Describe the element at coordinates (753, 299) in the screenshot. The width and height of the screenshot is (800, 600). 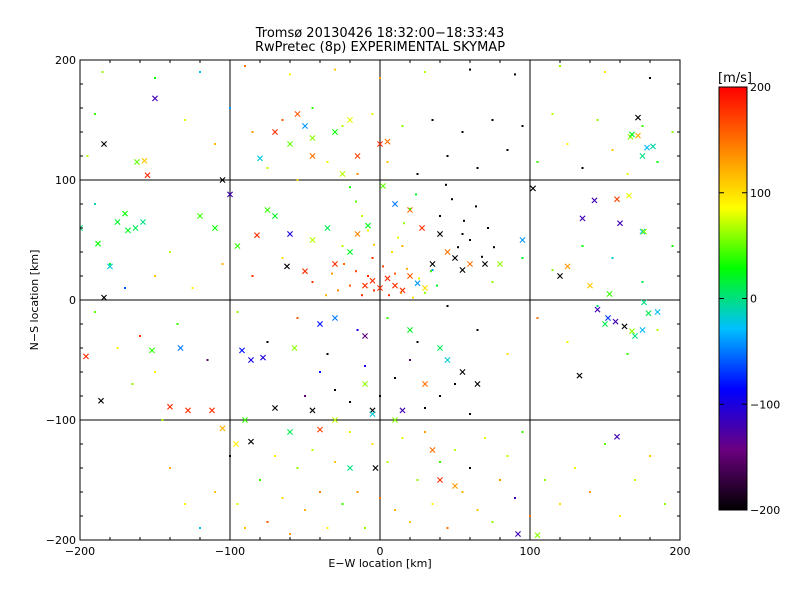
I see `colorbar-tick-label: 0` at that location.